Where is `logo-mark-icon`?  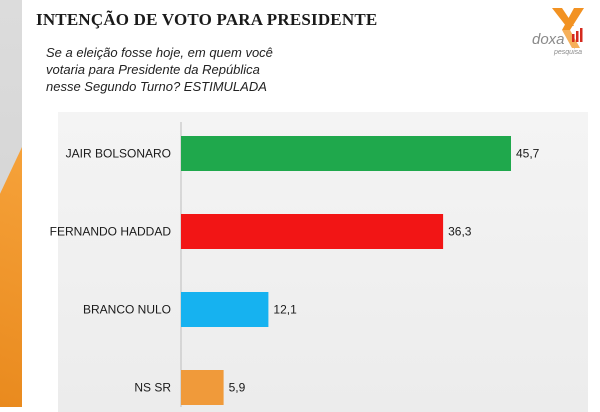 logo-mark-icon is located at coordinates (568, 28).